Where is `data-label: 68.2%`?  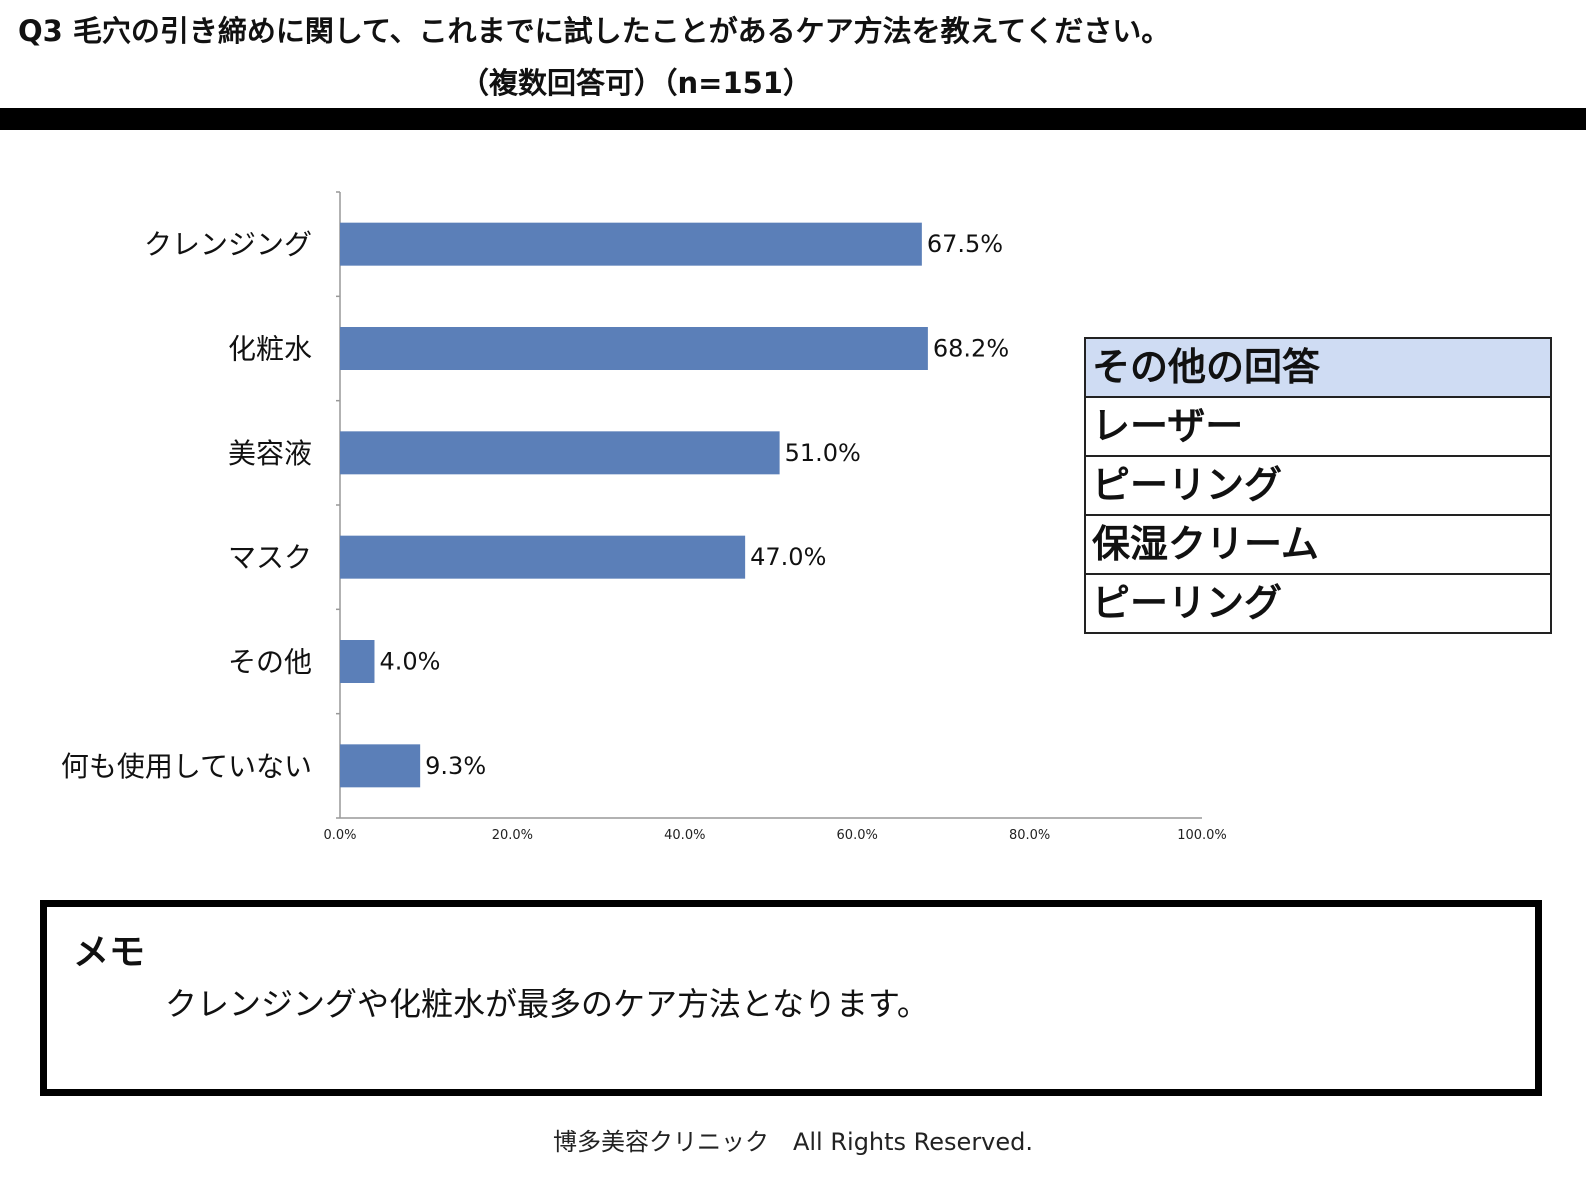
data-label: 68.2% is located at coordinates (971, 349).